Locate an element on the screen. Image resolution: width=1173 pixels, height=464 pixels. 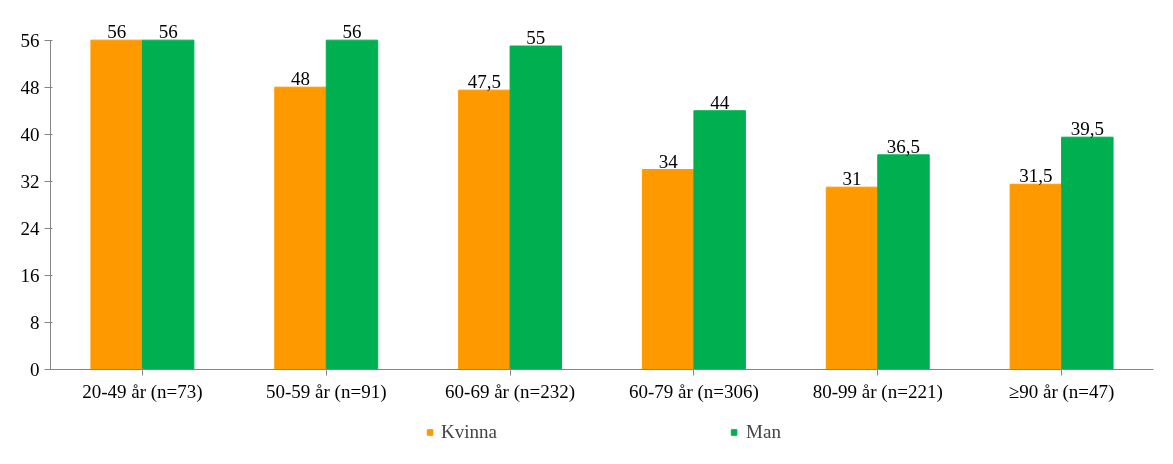
y-tick-label: 32 is located at coordinates (30, 181).